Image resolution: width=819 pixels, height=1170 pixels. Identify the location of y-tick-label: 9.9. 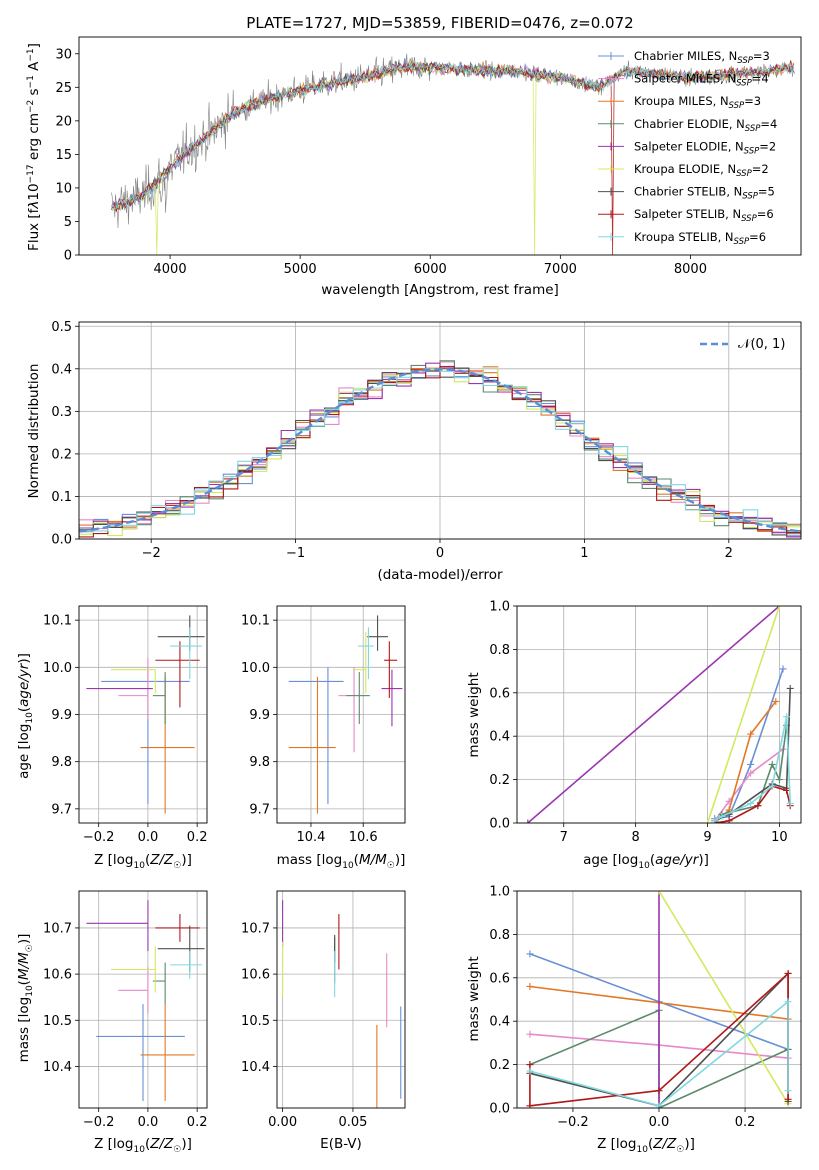
(61, 715).